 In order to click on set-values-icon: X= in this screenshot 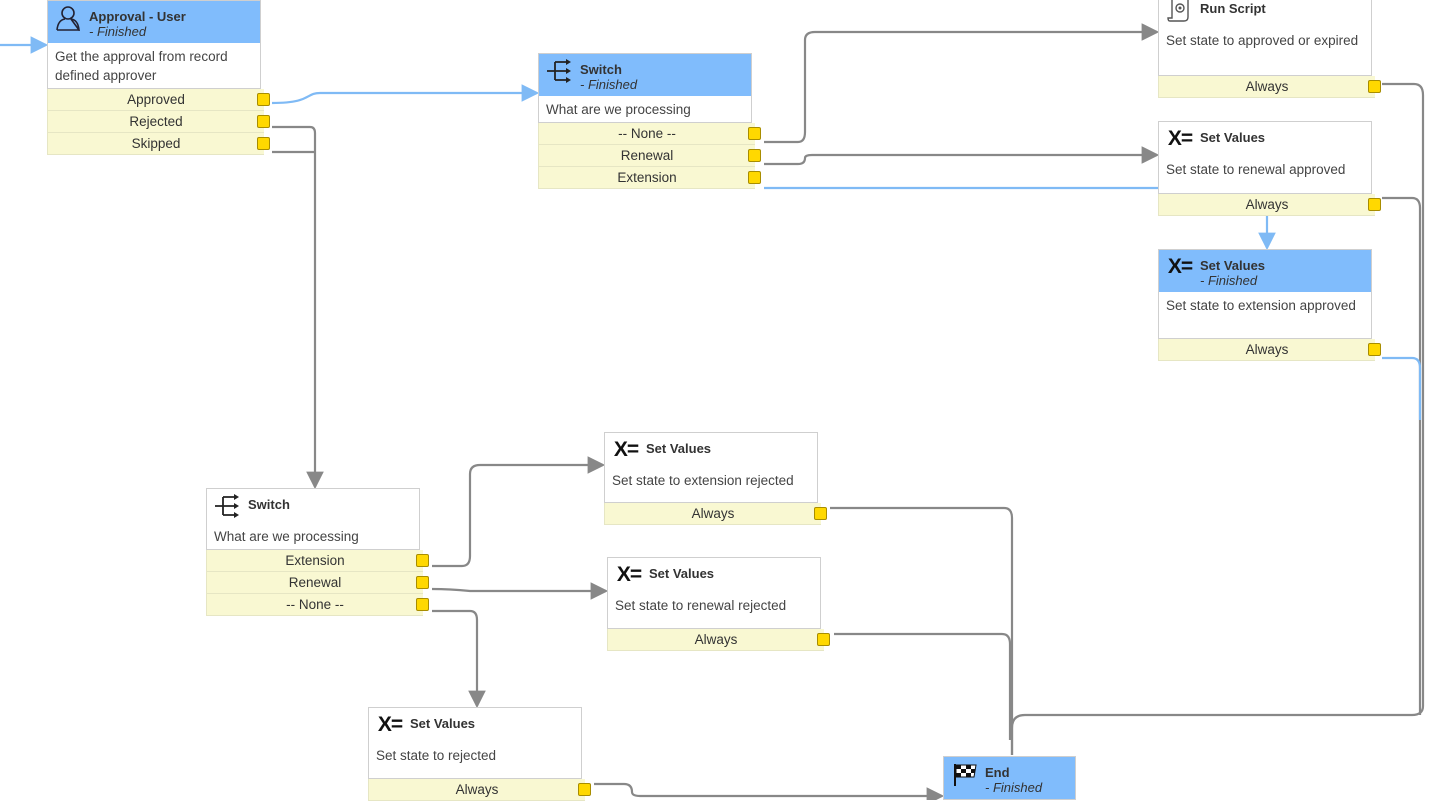, I will do `click(1180, 138)`.